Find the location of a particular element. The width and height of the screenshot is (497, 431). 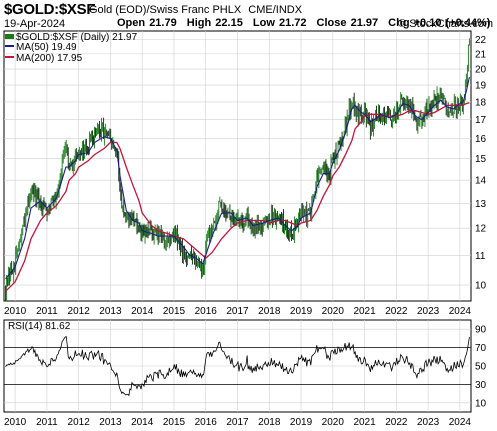

rsi-x-tick-label: 2023 is located at coordinates (428, 422).